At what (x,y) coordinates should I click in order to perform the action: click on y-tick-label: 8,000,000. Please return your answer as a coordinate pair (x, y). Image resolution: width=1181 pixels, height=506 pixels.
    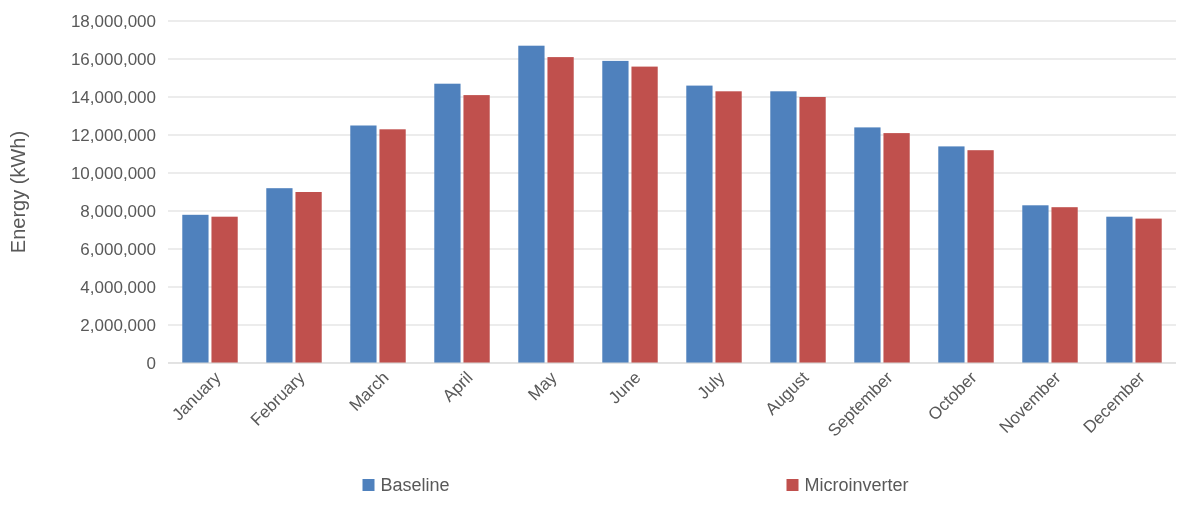
    Looking at the image, I should click on (118, 211).